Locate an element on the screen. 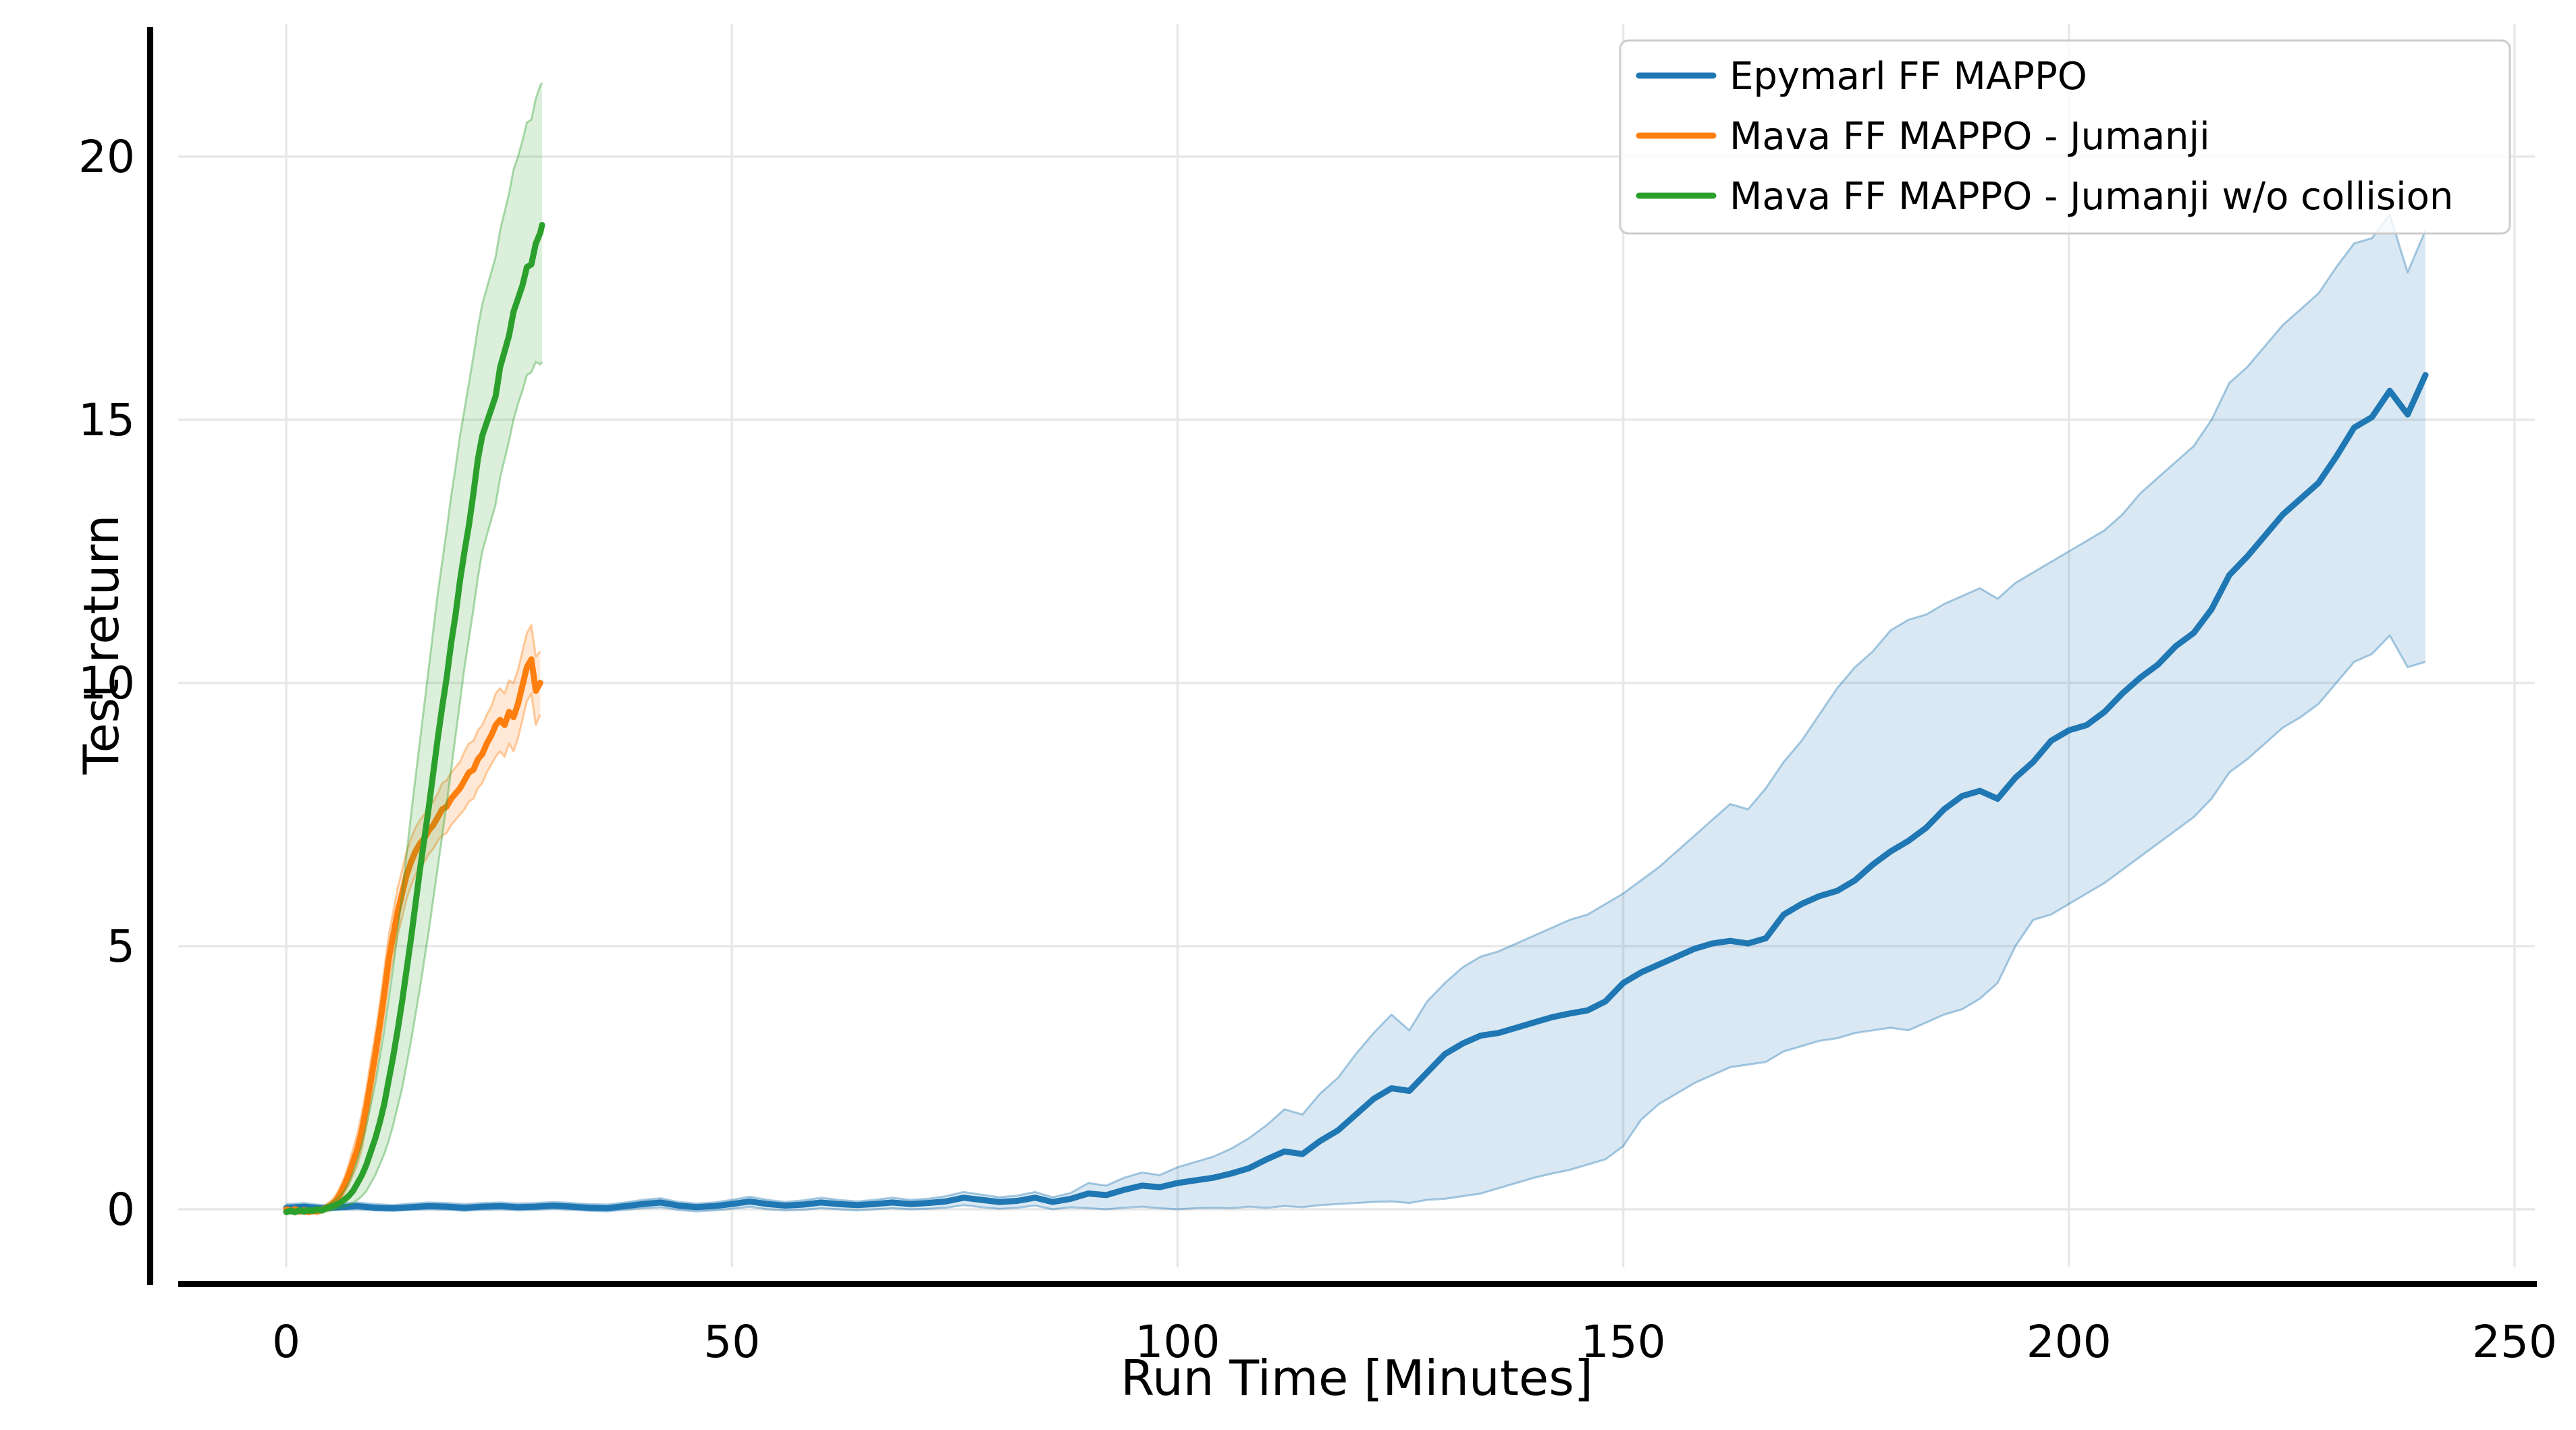 The image size is (2576, 1430). y-axis-spine is located at coordinates (150, 656).